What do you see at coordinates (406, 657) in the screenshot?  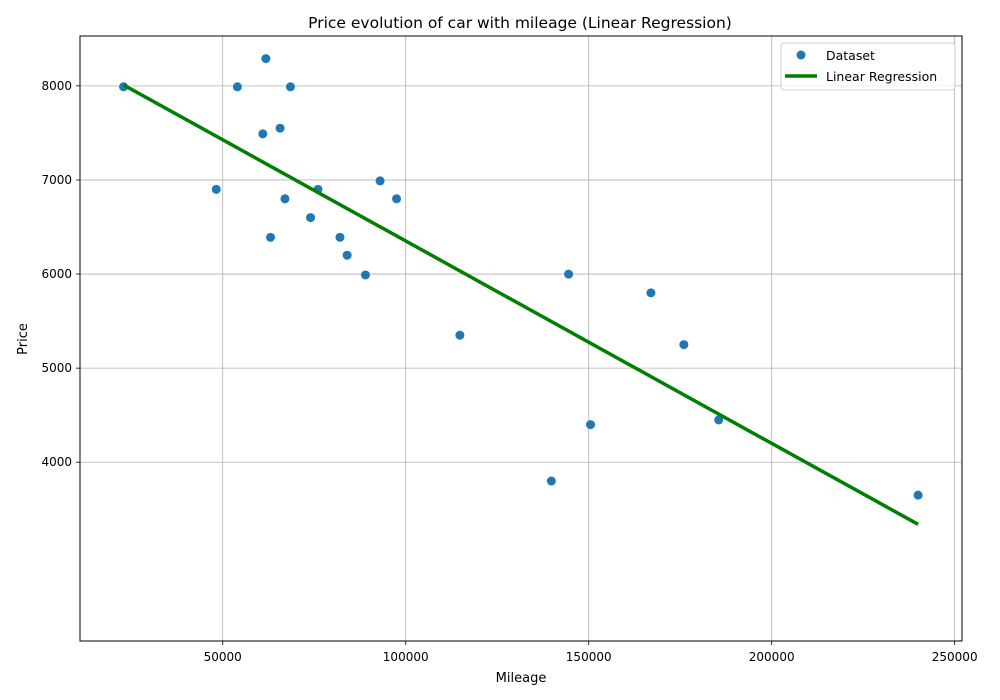 I see `x-tick-label: 100000` at bounding box center [406, 657].